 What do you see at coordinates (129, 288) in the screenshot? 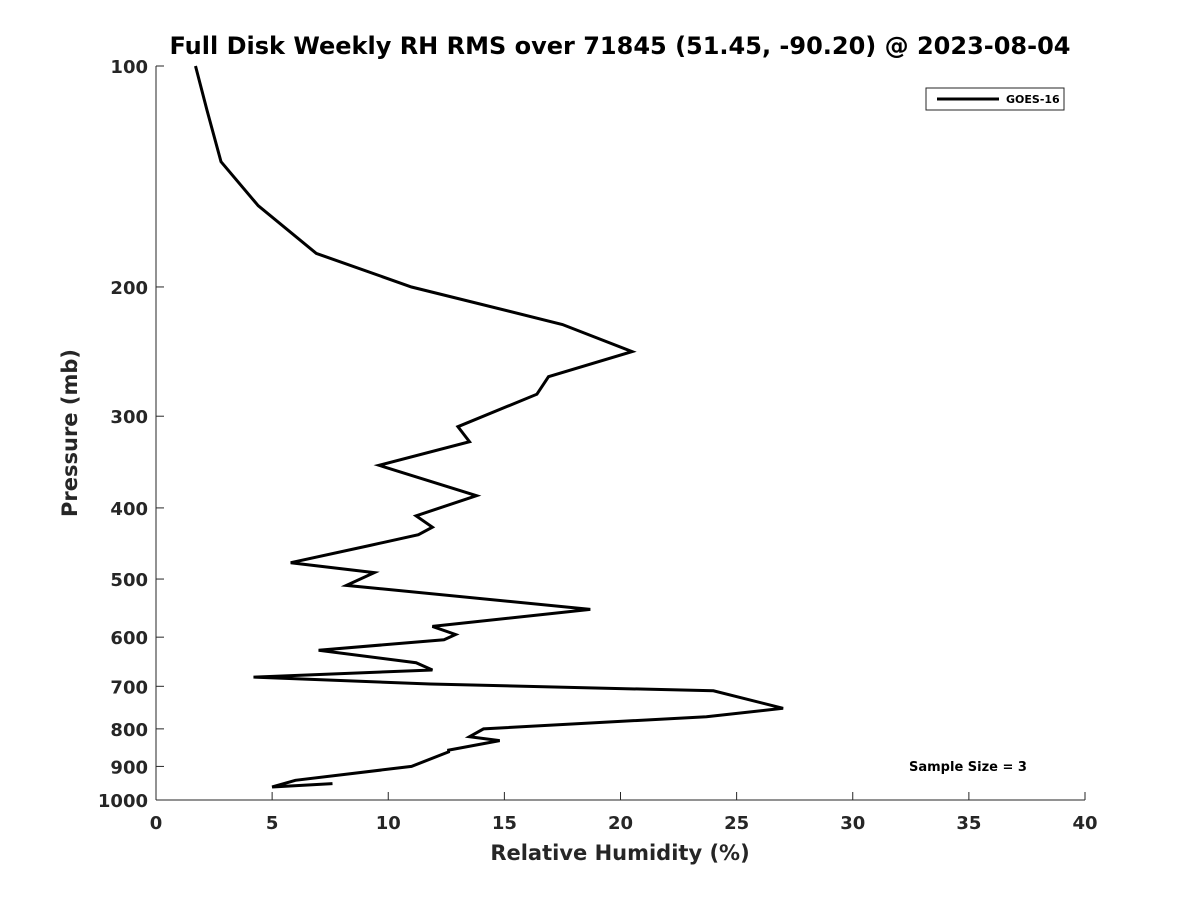
I see `y-tick-label: 200` at bounding box center [129, 288].